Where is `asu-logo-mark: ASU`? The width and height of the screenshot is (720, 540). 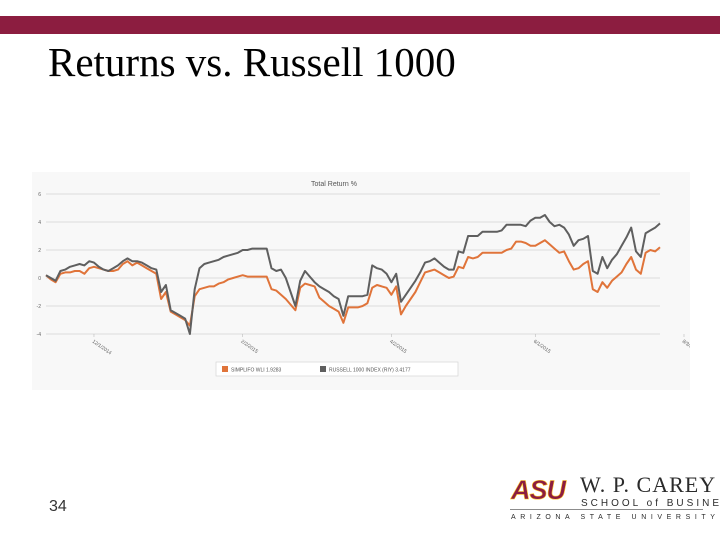 asu-logo-mark: ASU is located at coordinates (539, 488).